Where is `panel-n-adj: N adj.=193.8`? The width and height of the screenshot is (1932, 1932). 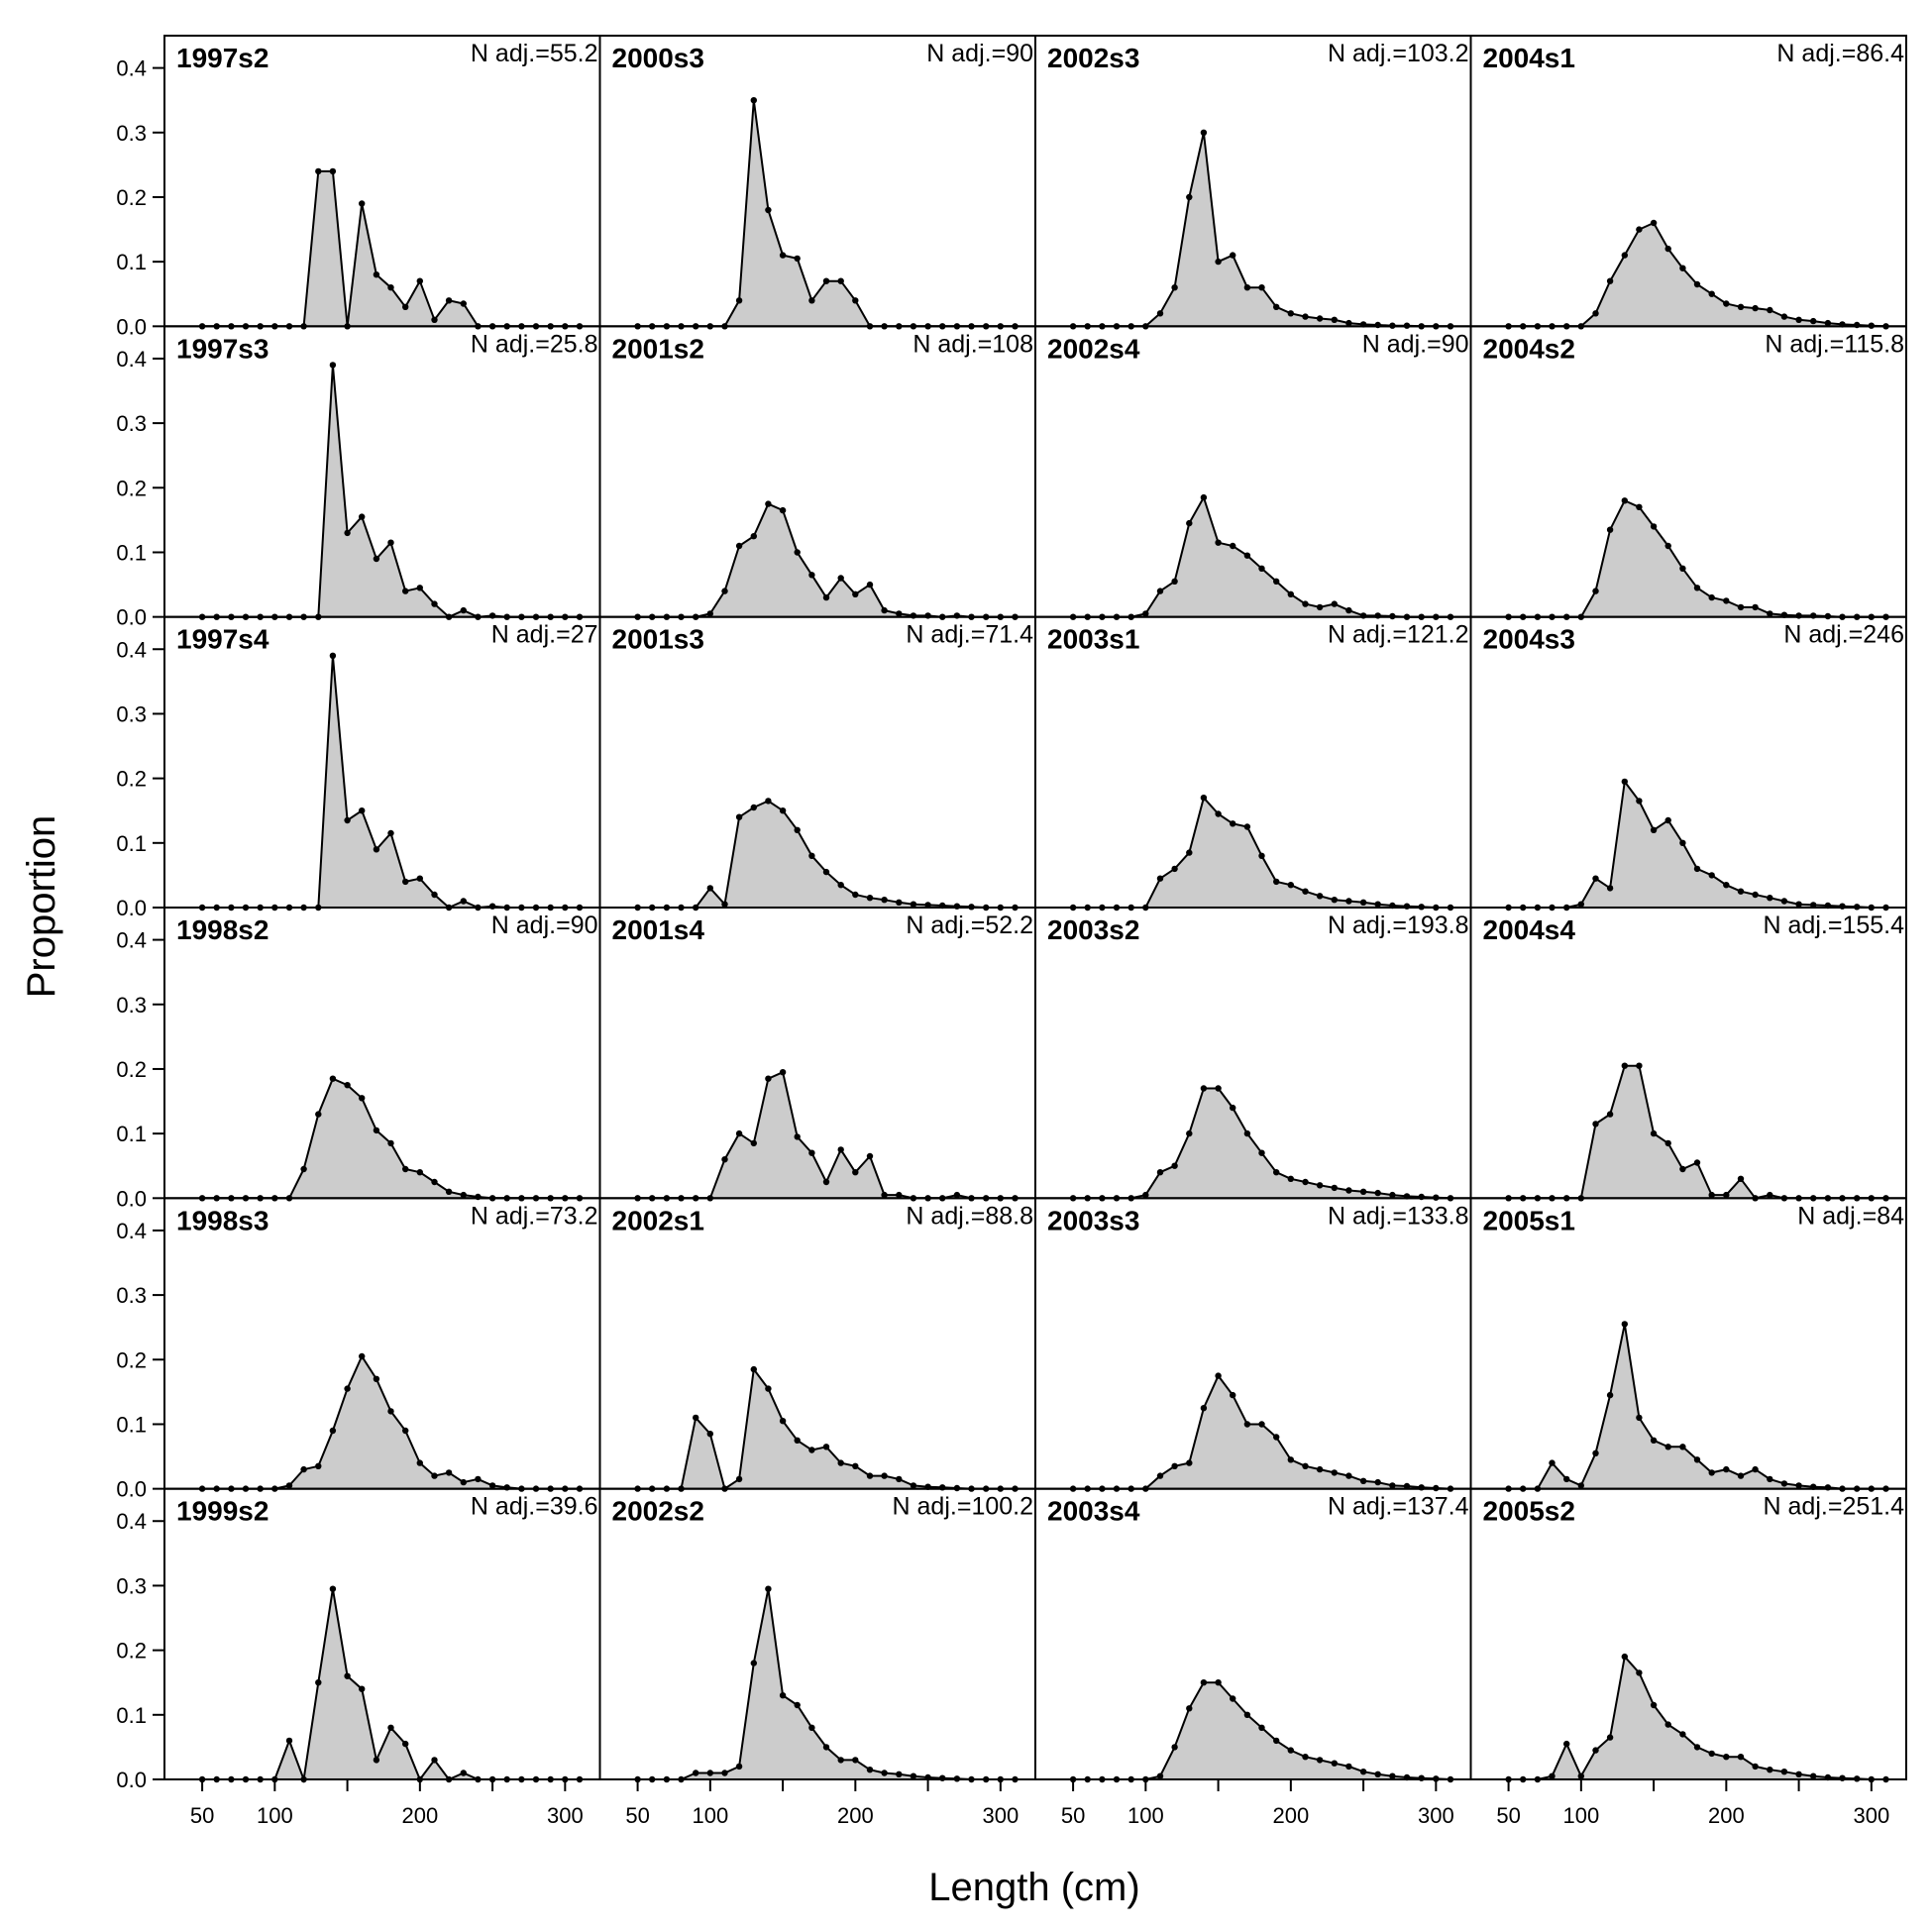 panel-n-adj: N adj.=193.8 is located at coordinates (1398, 925).